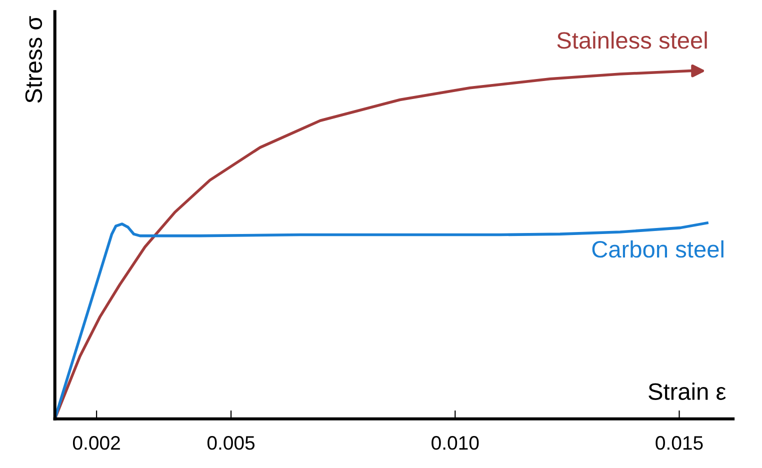  Describe the element at coordinates (231, 443) in the screenshot. I see `x-tick-label: 0.005` at that location.